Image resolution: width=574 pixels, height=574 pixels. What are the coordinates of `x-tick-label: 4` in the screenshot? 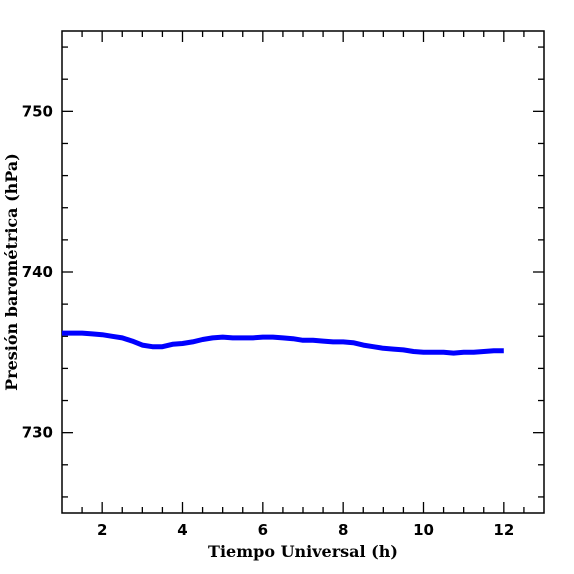 It's located at (182, 530).